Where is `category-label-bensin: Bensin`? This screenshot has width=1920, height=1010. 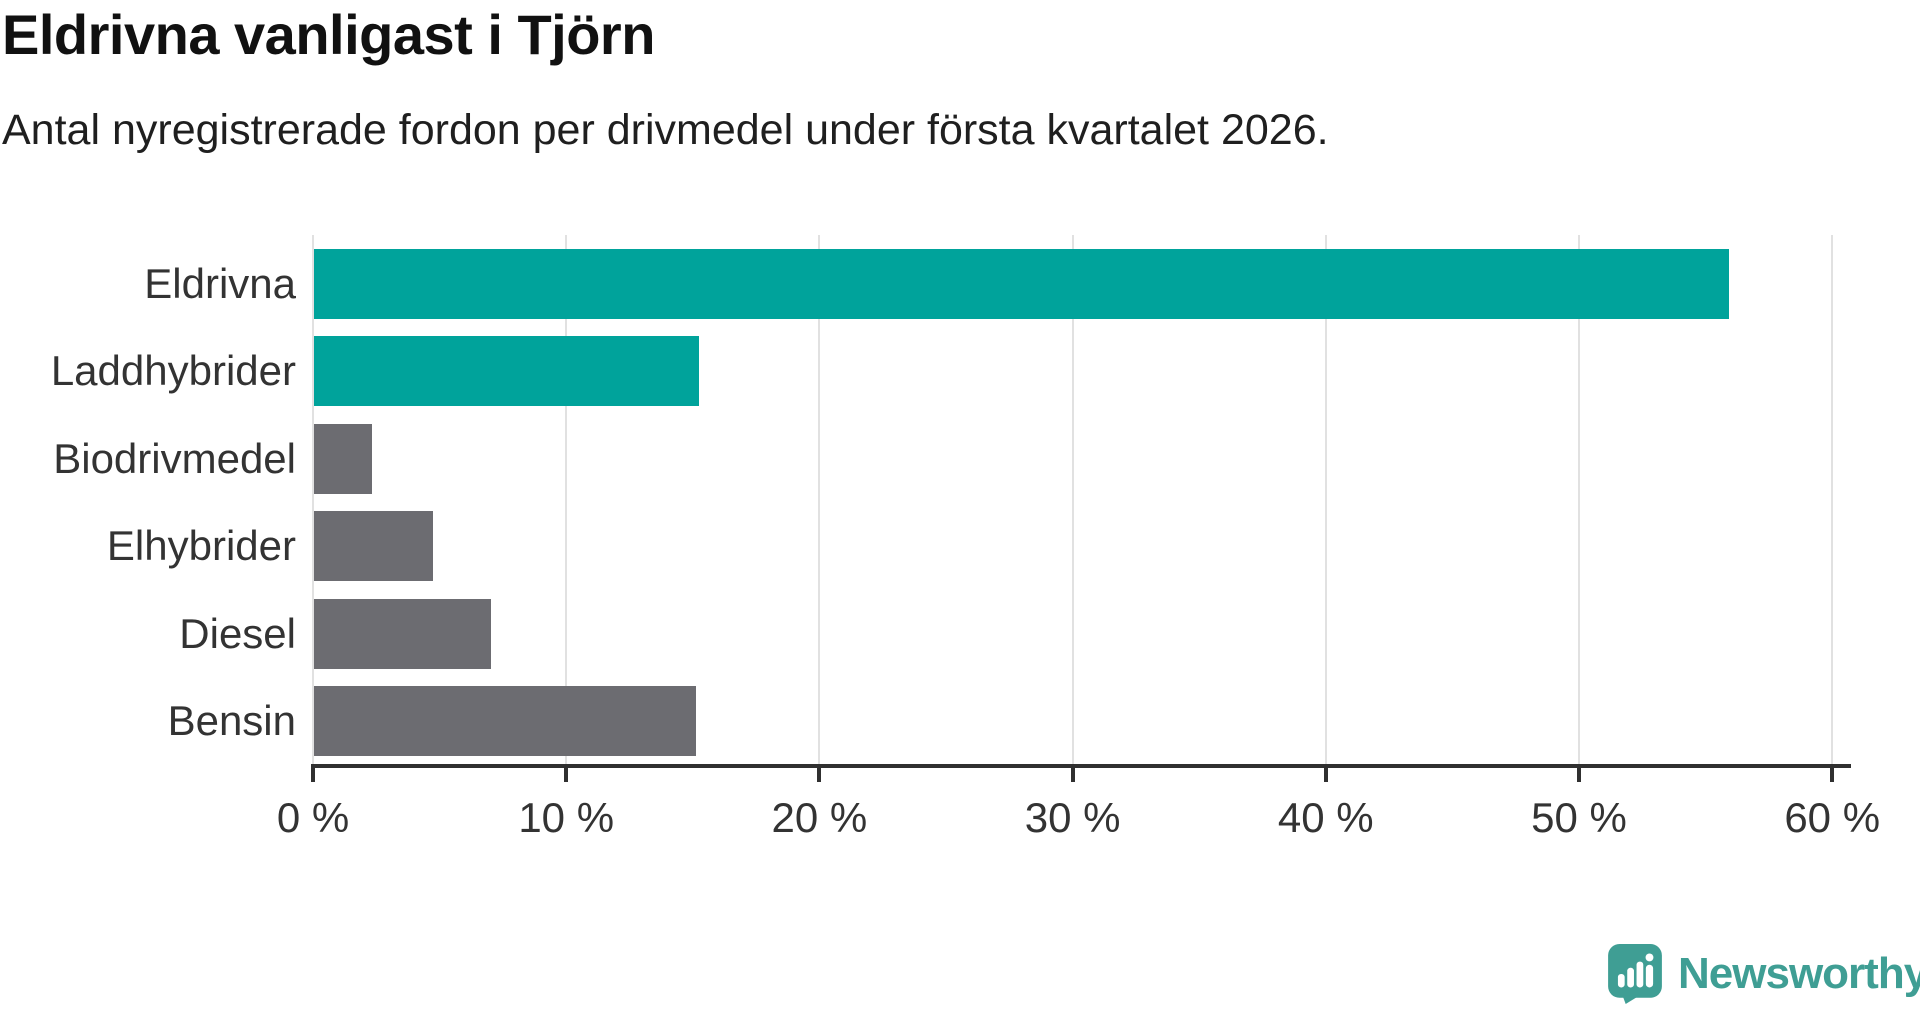
category-label-bensin: Bensin is located at coordinates (231, 720).